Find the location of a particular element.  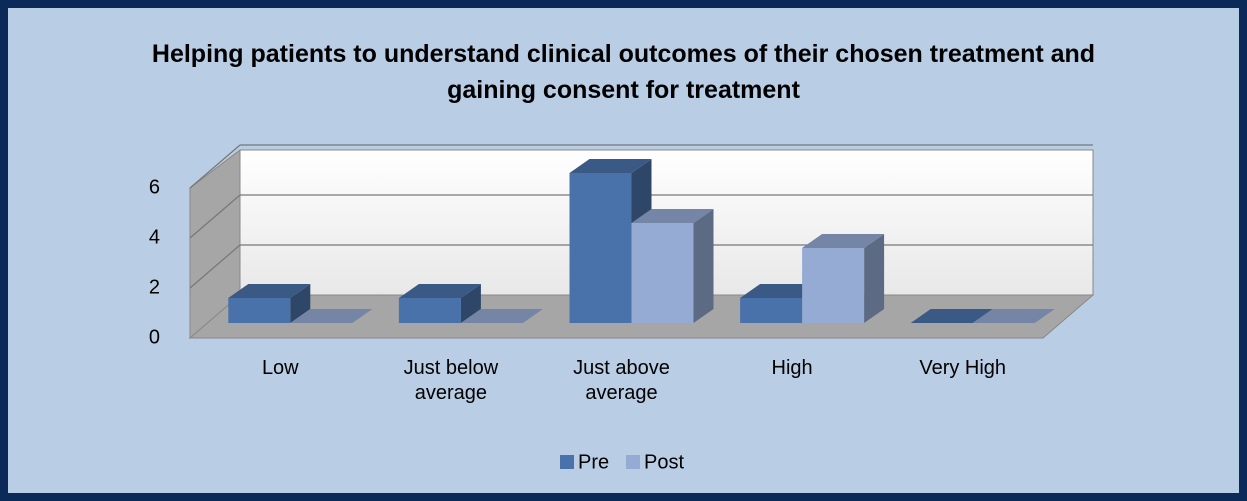

x-tick-label: Just above average is located at coordinates (621, 380).